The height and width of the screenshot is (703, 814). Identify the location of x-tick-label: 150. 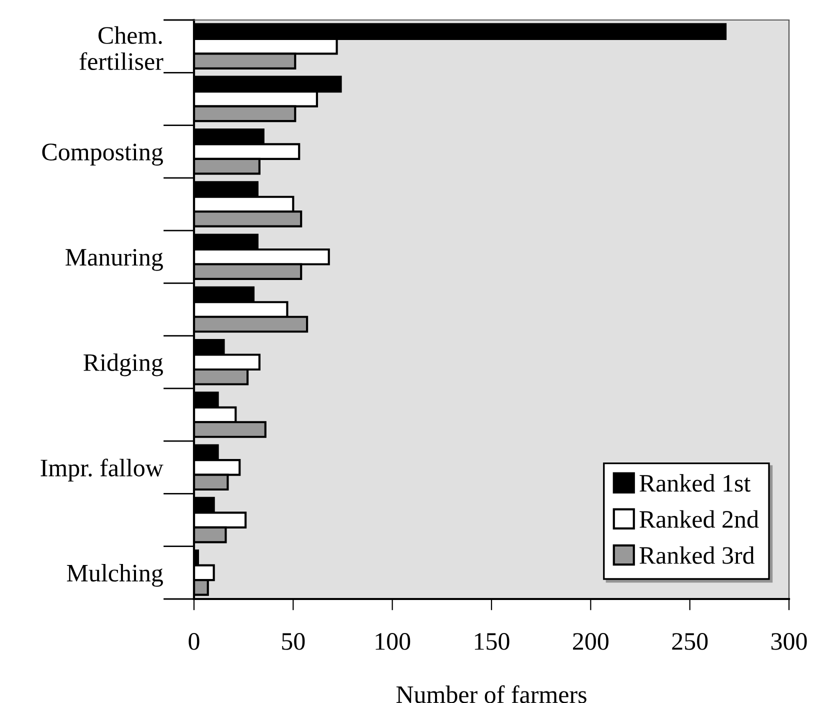
(492, 641).